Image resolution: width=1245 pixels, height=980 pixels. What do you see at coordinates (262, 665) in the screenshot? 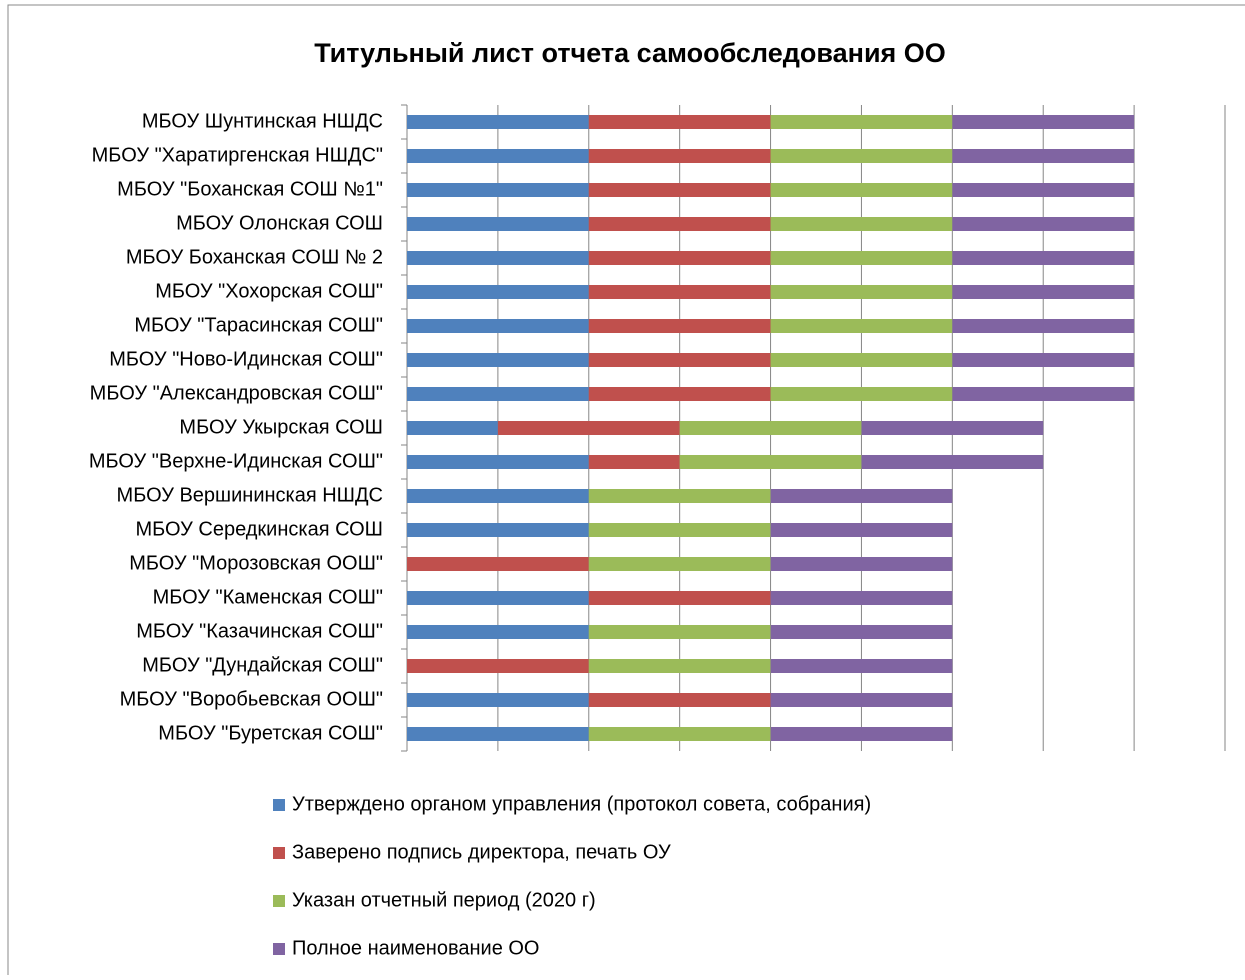
I see `y-tick-label: МБОУ "Дундайская СОШ"` at bounding box center [262, 665].